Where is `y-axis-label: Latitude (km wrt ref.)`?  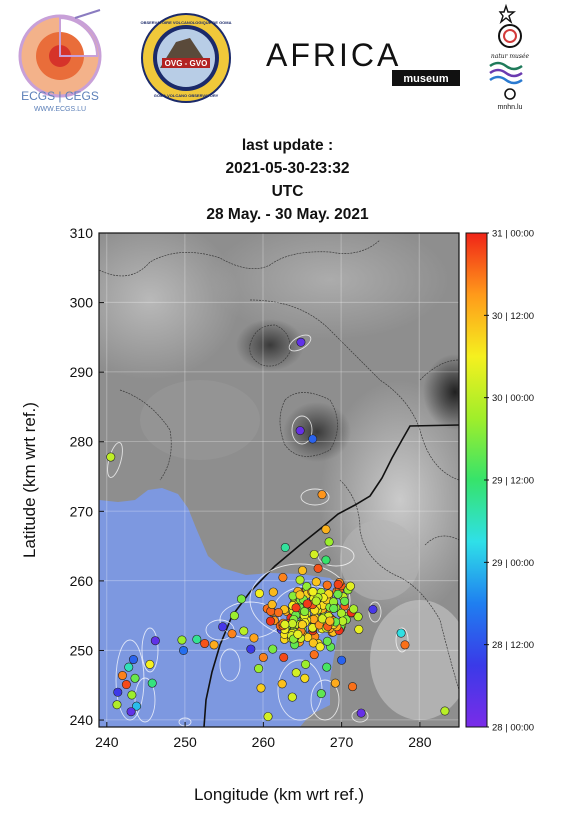
y-axis-label: Latitude (km wrt ref.) is located at coordinates (29, 480).